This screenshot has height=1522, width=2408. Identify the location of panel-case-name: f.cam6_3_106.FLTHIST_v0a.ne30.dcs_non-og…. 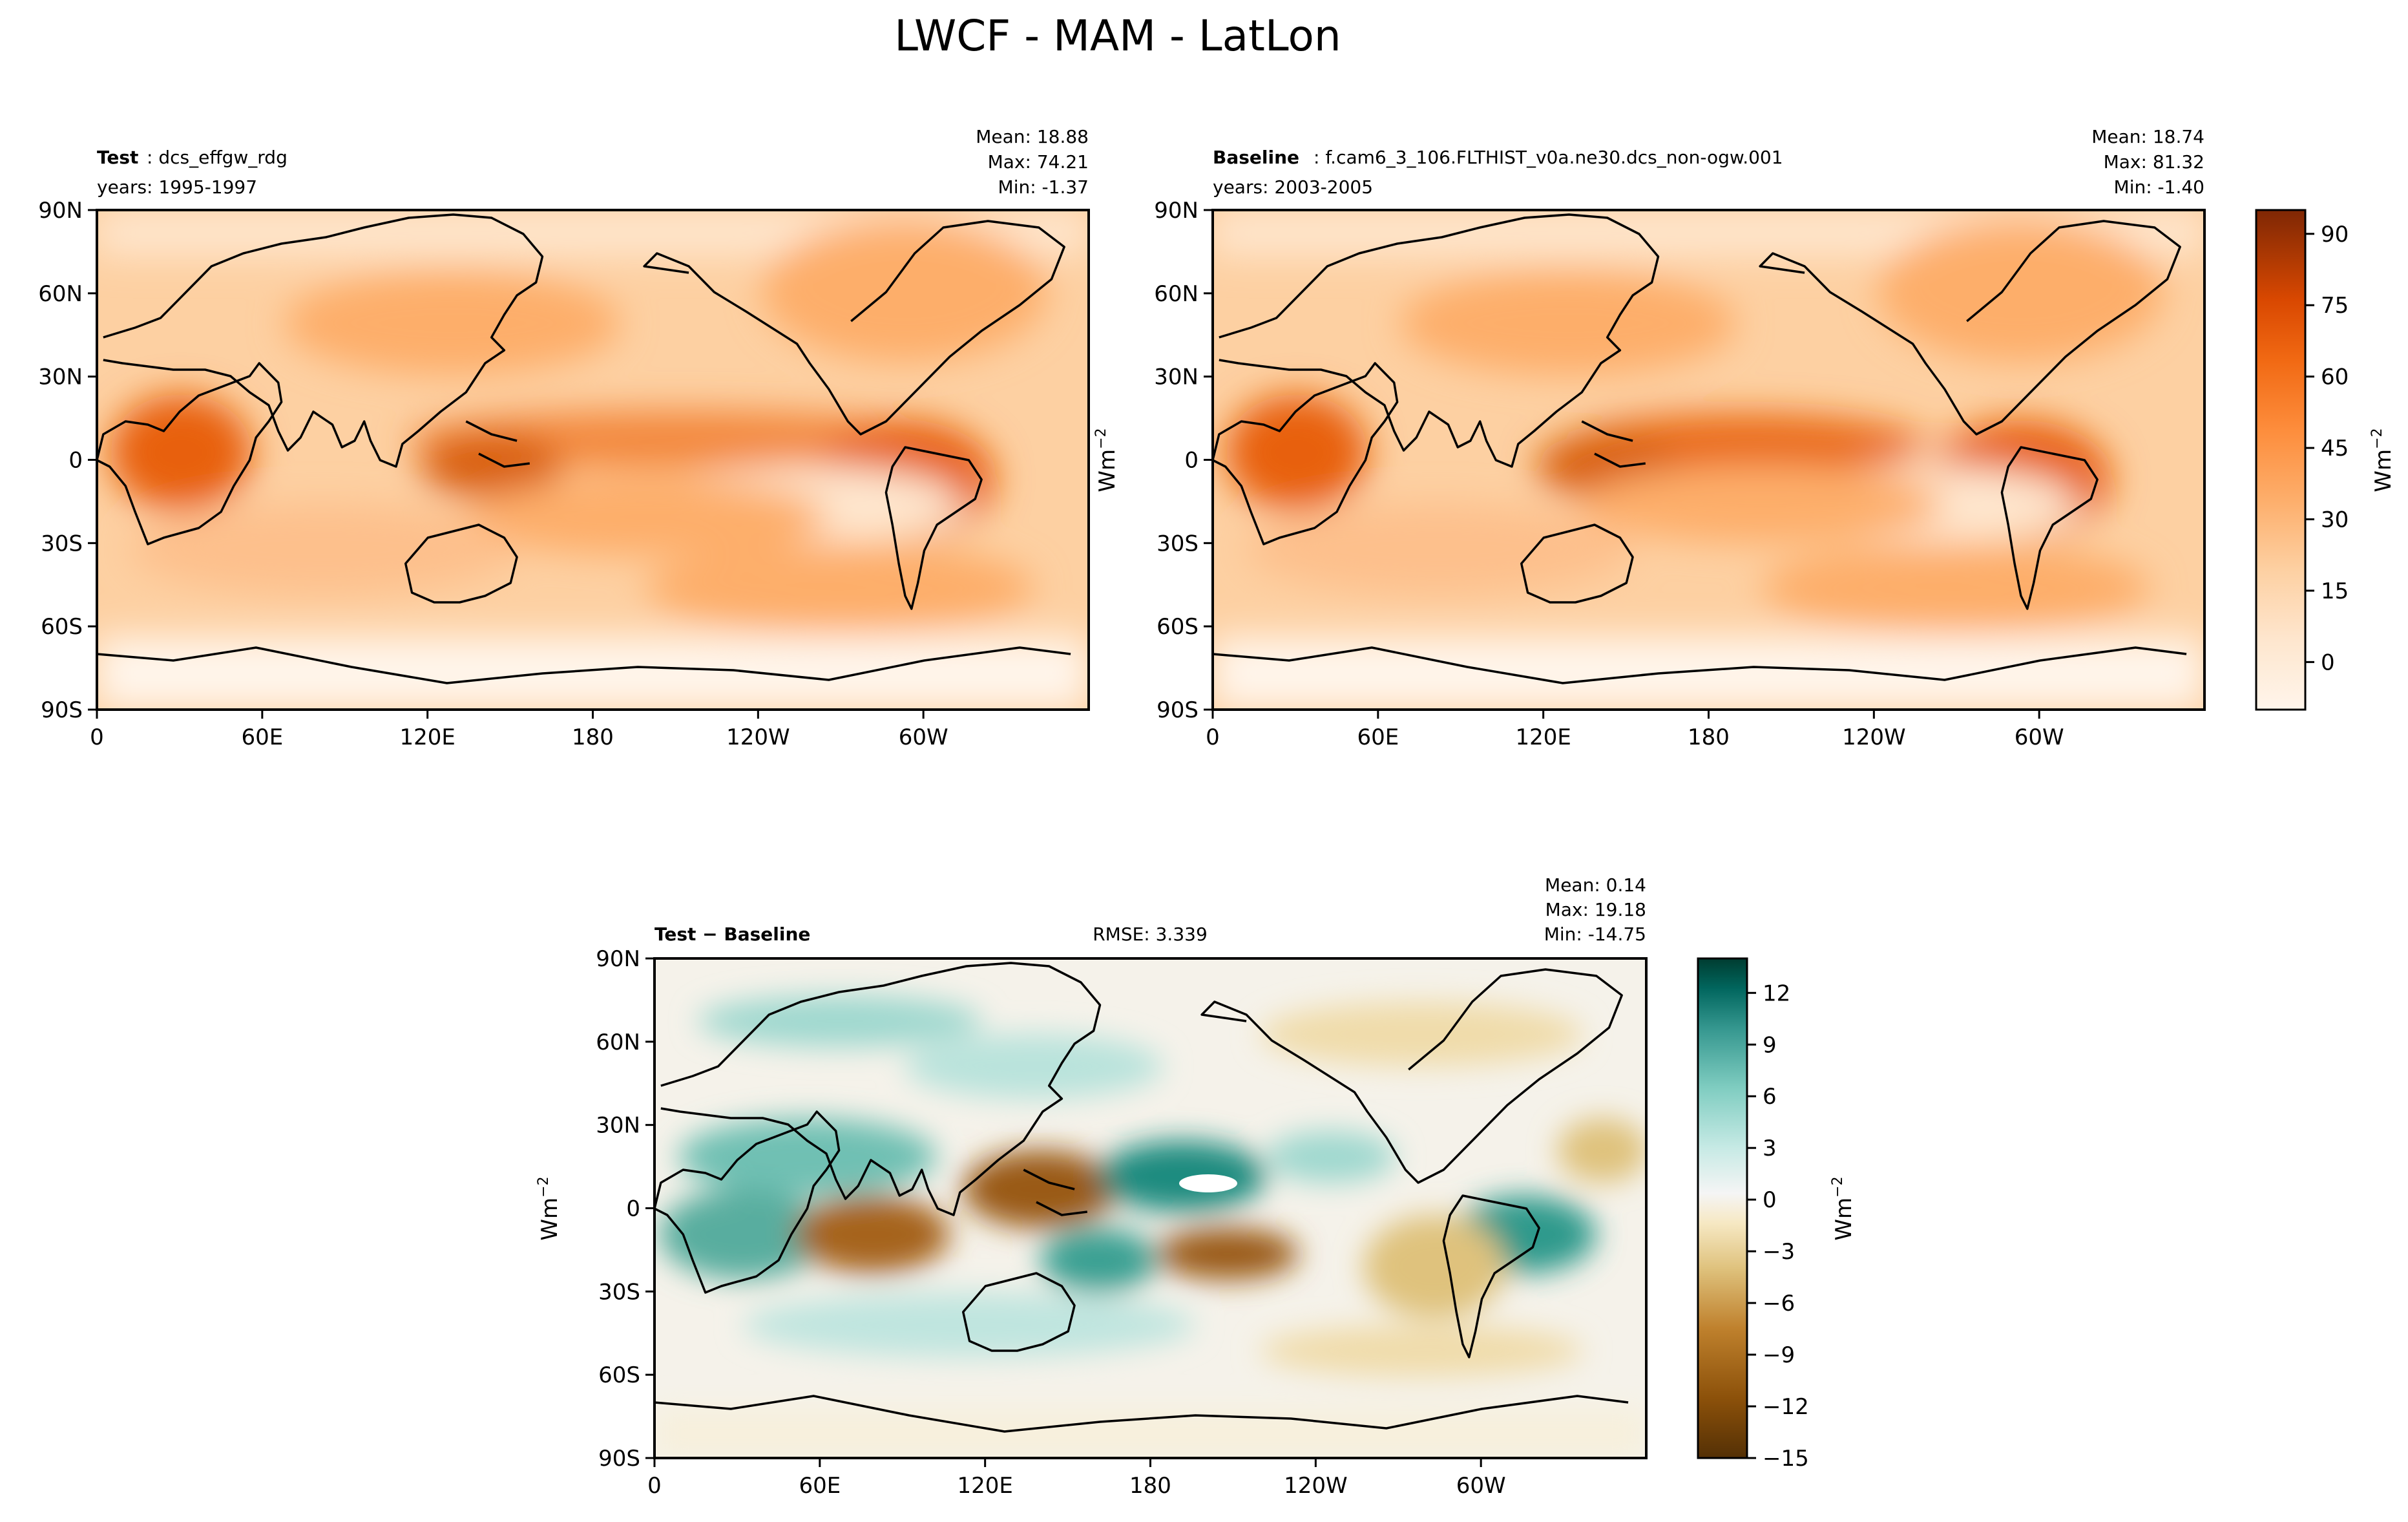
(1554, 157).